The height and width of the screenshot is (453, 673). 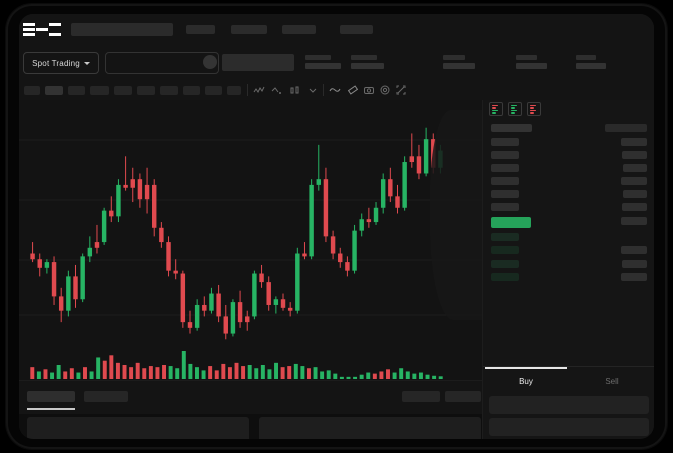 What do you see at coordinates (364, 57) in the screenshot?
I see `stat-2-label` at bounding box center [364, 57].